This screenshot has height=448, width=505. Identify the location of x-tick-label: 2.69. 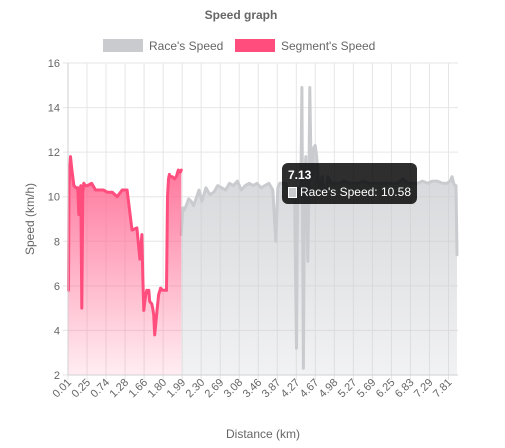
(215, 389).